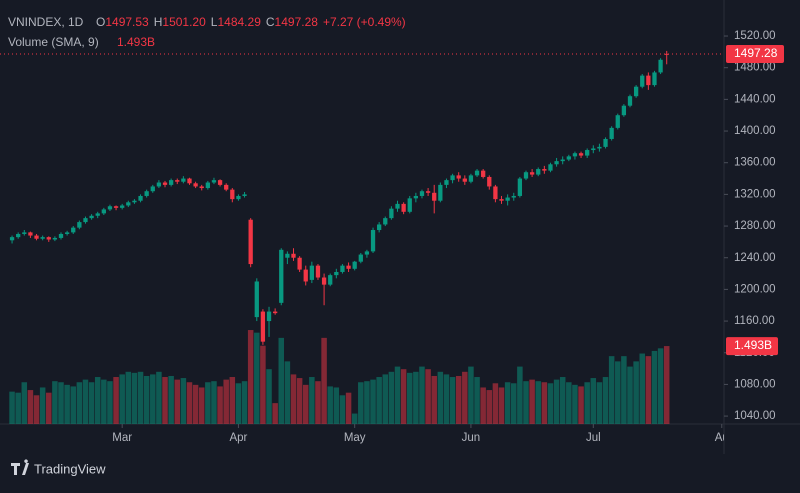  I want to click on volume-tag-label: 1.493B, so click(753, 345).